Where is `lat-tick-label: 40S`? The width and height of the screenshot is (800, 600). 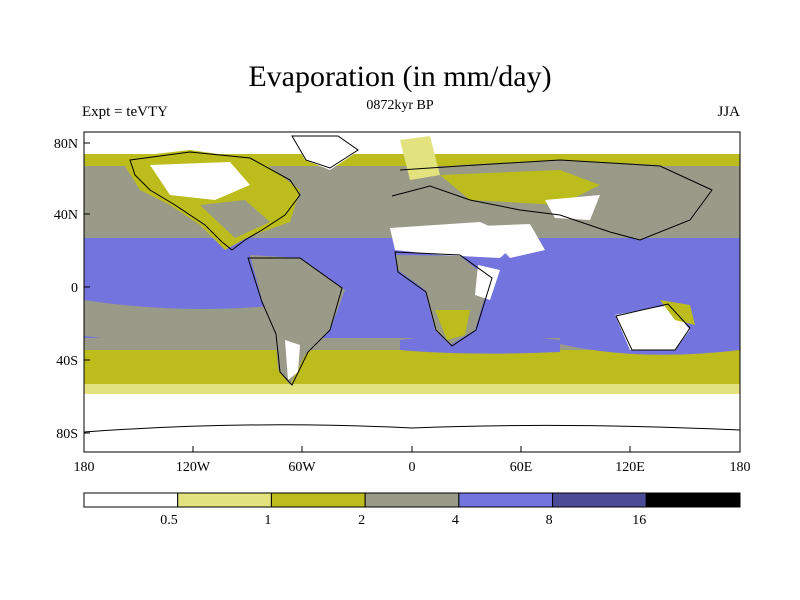 lat-tick-label: 40S is located at coordinates (67, 361).